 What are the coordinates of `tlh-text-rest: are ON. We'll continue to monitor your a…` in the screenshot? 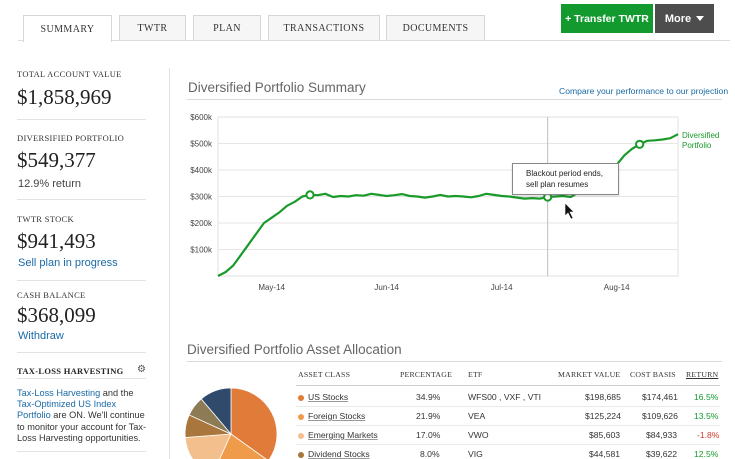 It's located at (82, 426).